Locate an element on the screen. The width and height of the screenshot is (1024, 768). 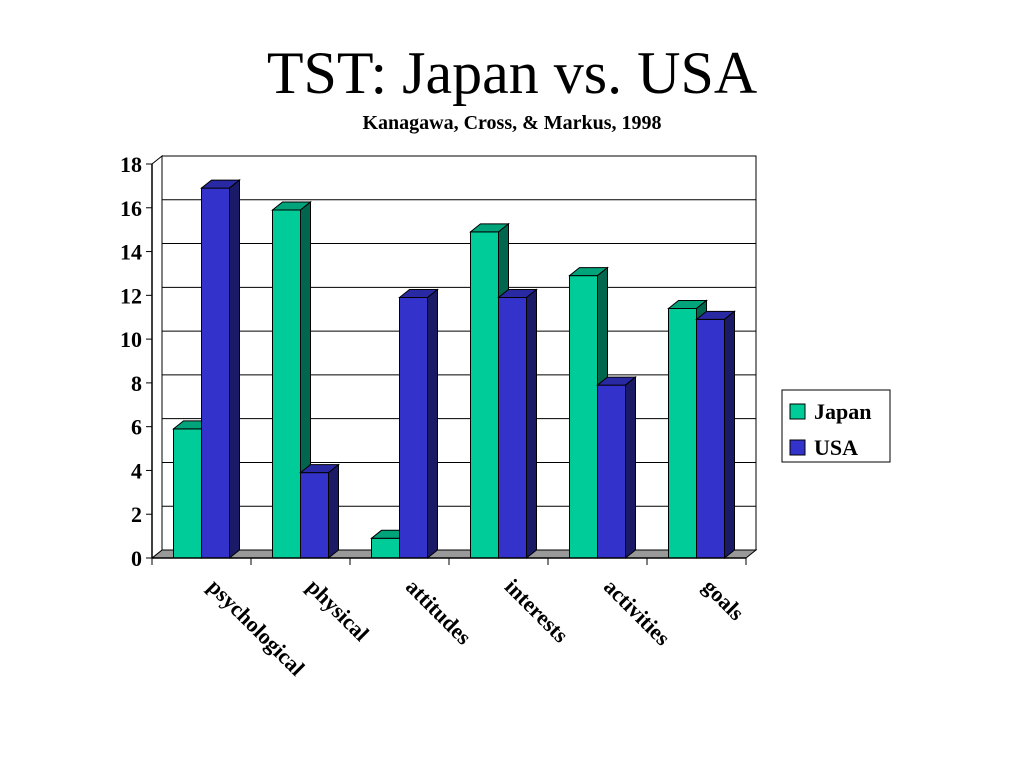
x-category-label: physical is located at coordinates (338, 610).